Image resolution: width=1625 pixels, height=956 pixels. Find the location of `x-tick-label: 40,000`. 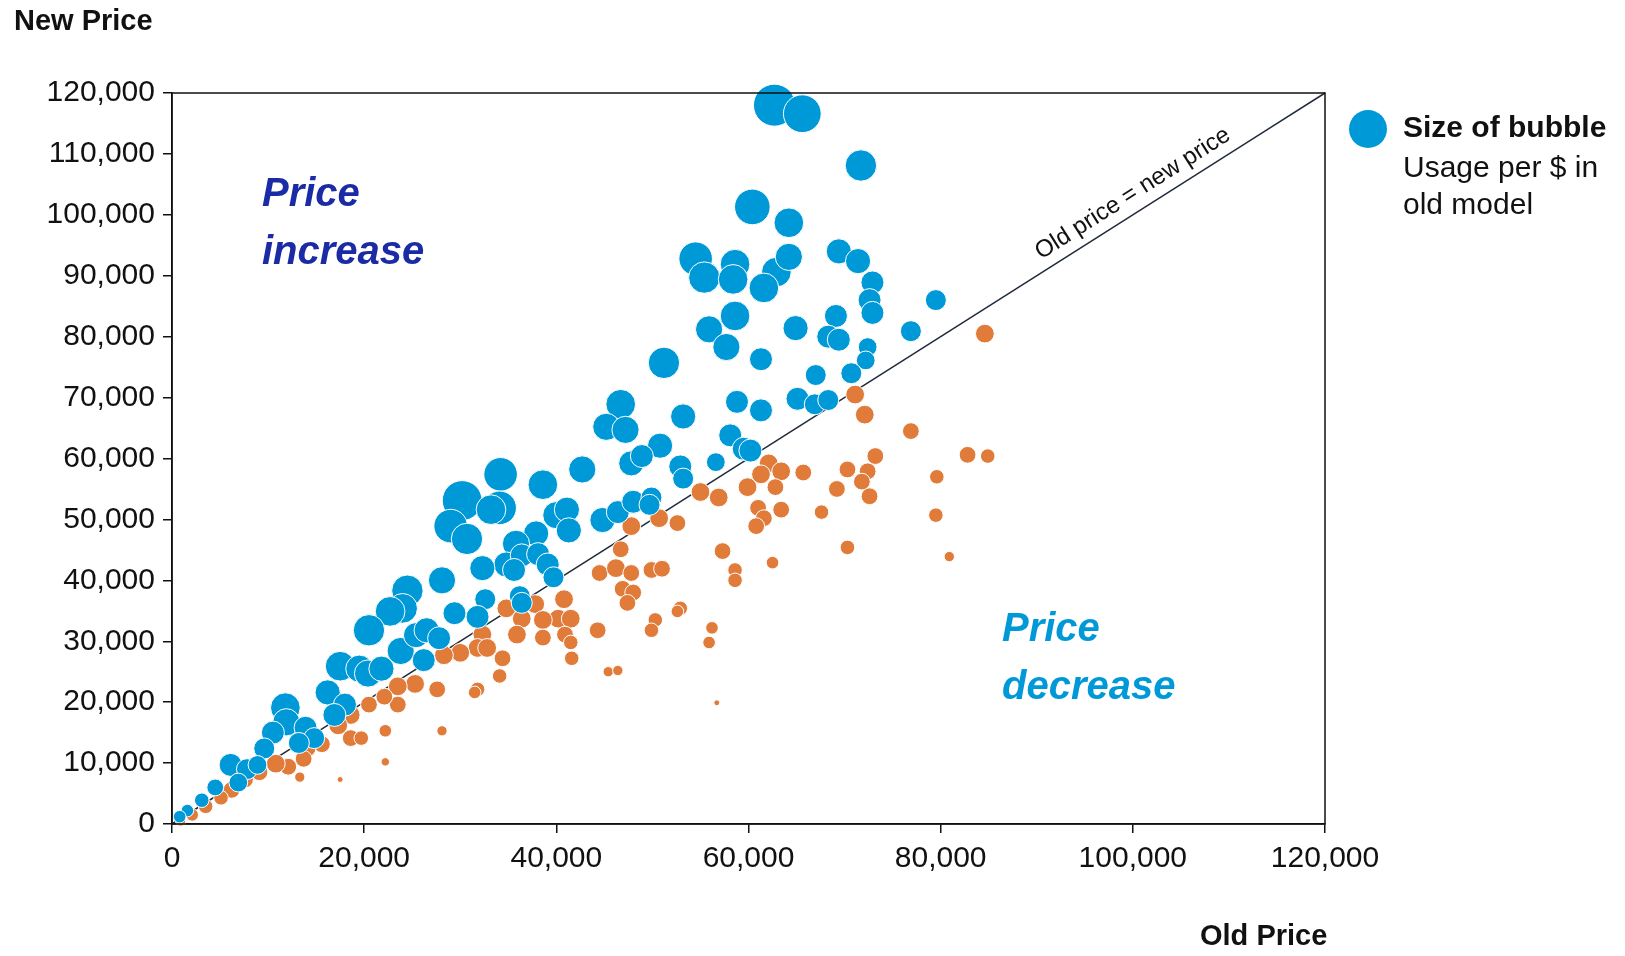

x-tick-label: 40,000 is located at coordinates (556, 857).